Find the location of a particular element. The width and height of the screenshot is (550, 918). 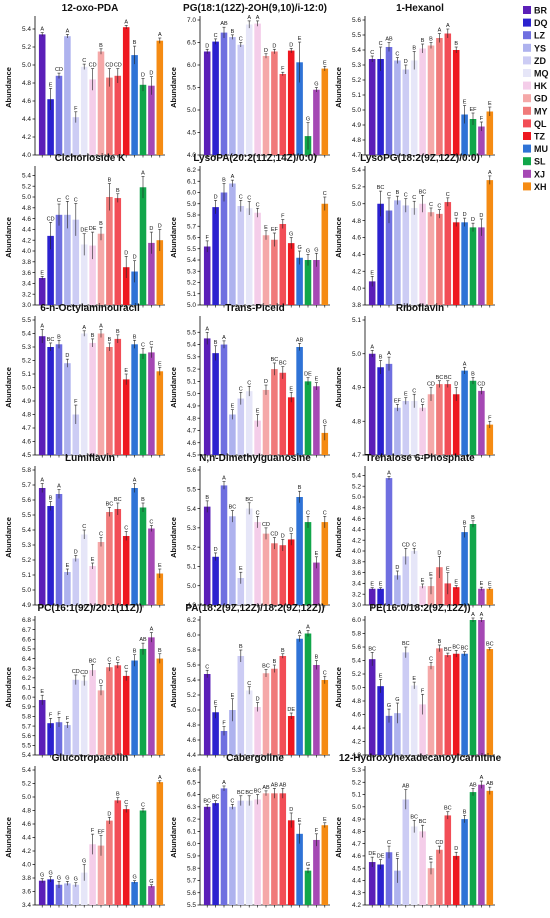

legend-label: MY is located at coordinates (541, 111).